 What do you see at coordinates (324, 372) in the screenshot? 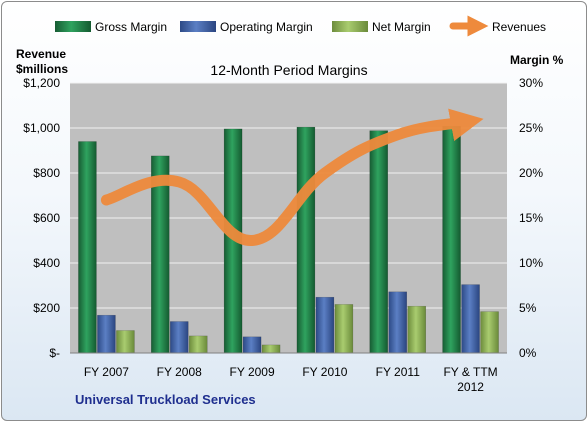
I see `category-label-3: FY 2010` at bounding box center [324, 372].